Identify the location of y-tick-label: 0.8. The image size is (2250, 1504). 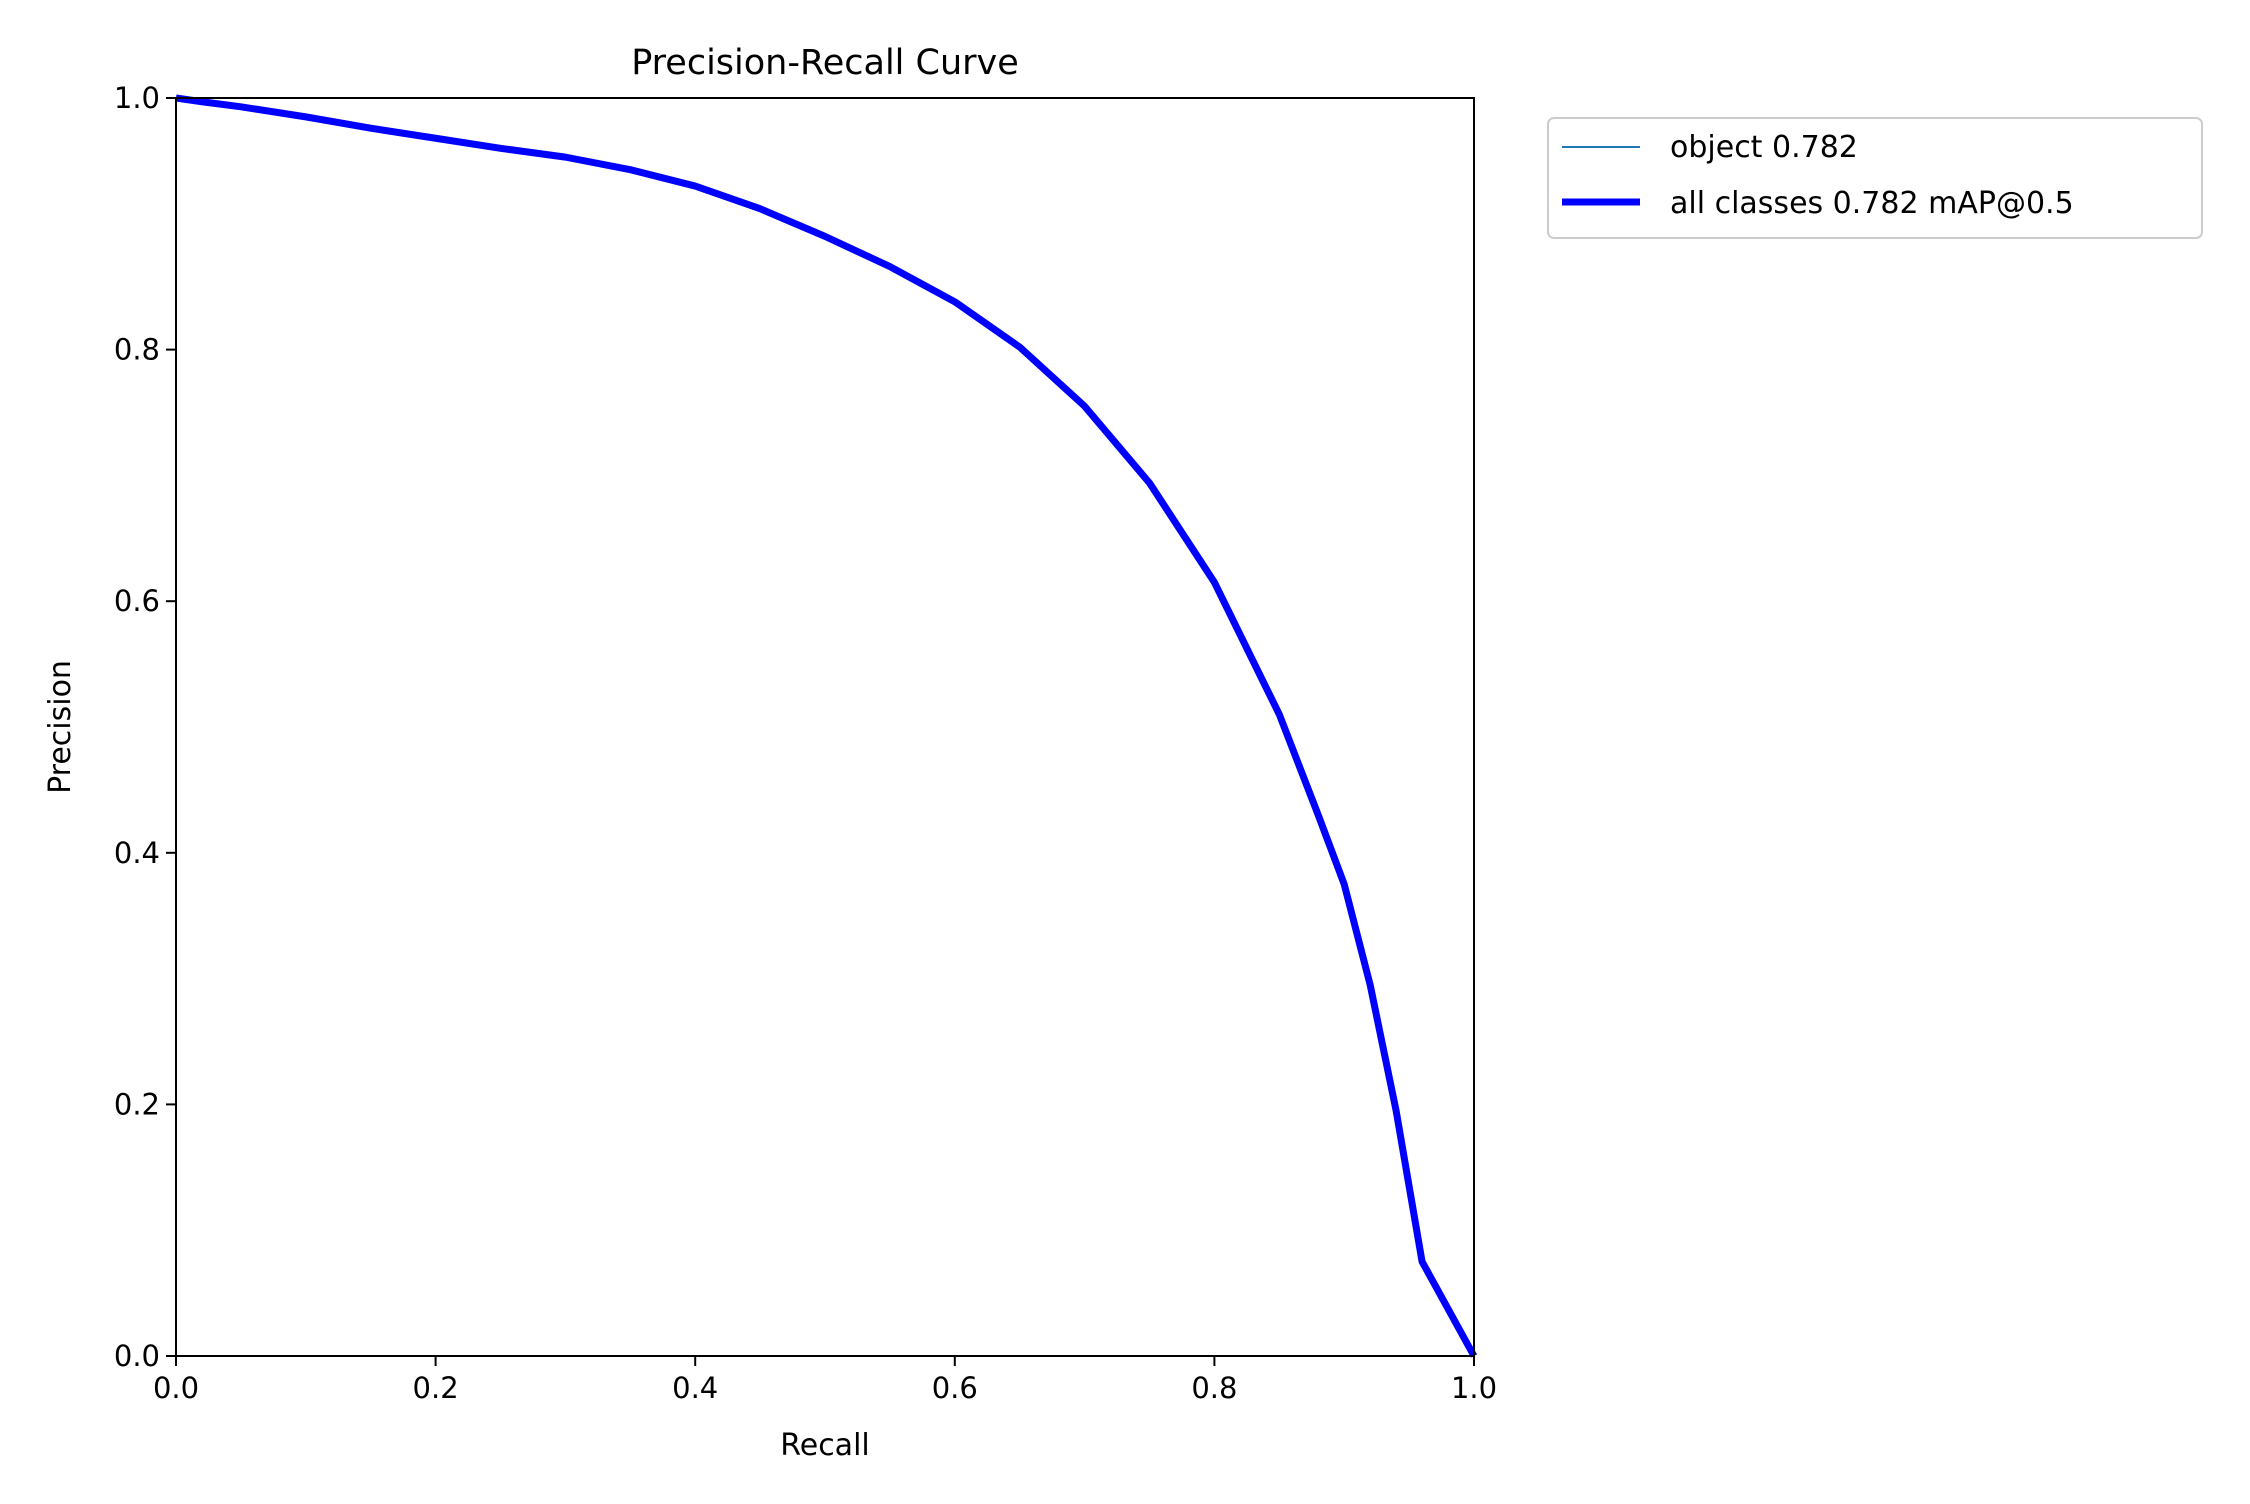
(137, 350).